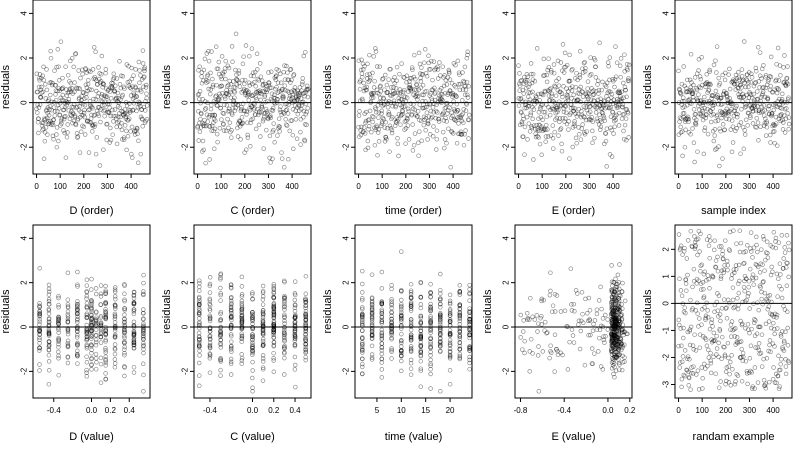 This screenshot has width=800, height=450. Describe the element at coordinates (666, 276) in the screenshot. I see `y-tick-label: 1` at that location.